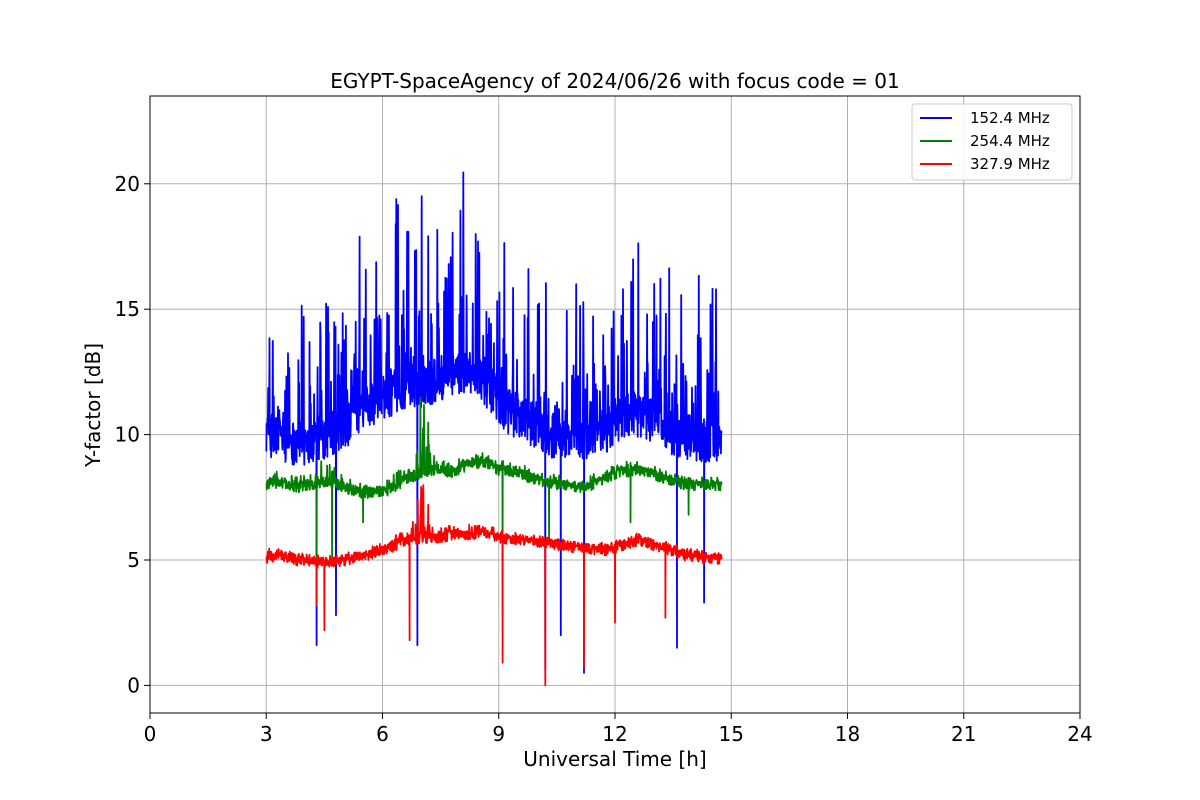 The image size is (1200, 800). Describe the element at coordinates (614, 759) in the screenshot. I see `x-axis-label: Universal Time [h]` at that location.